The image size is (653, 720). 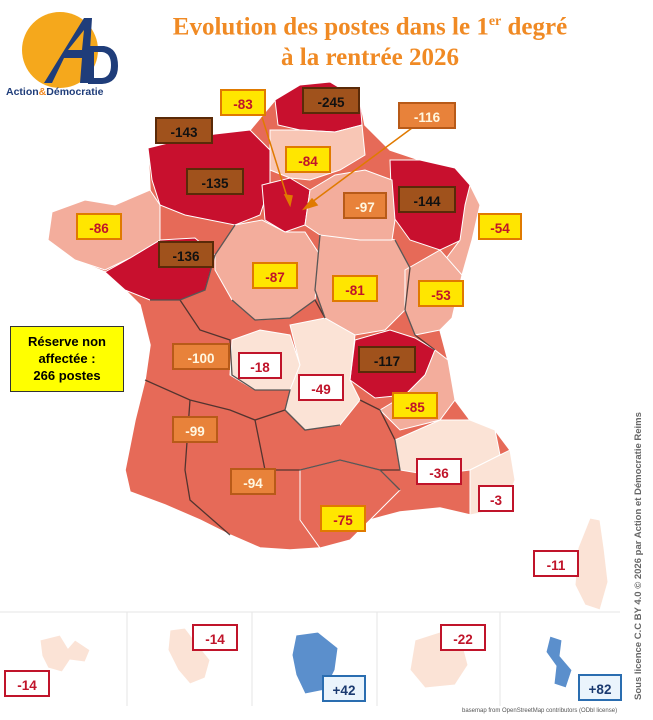 What do you see at coordinates (344, 688) in the screenshot?
I see `label-guyane: +42` at bounding box center [344, 688].